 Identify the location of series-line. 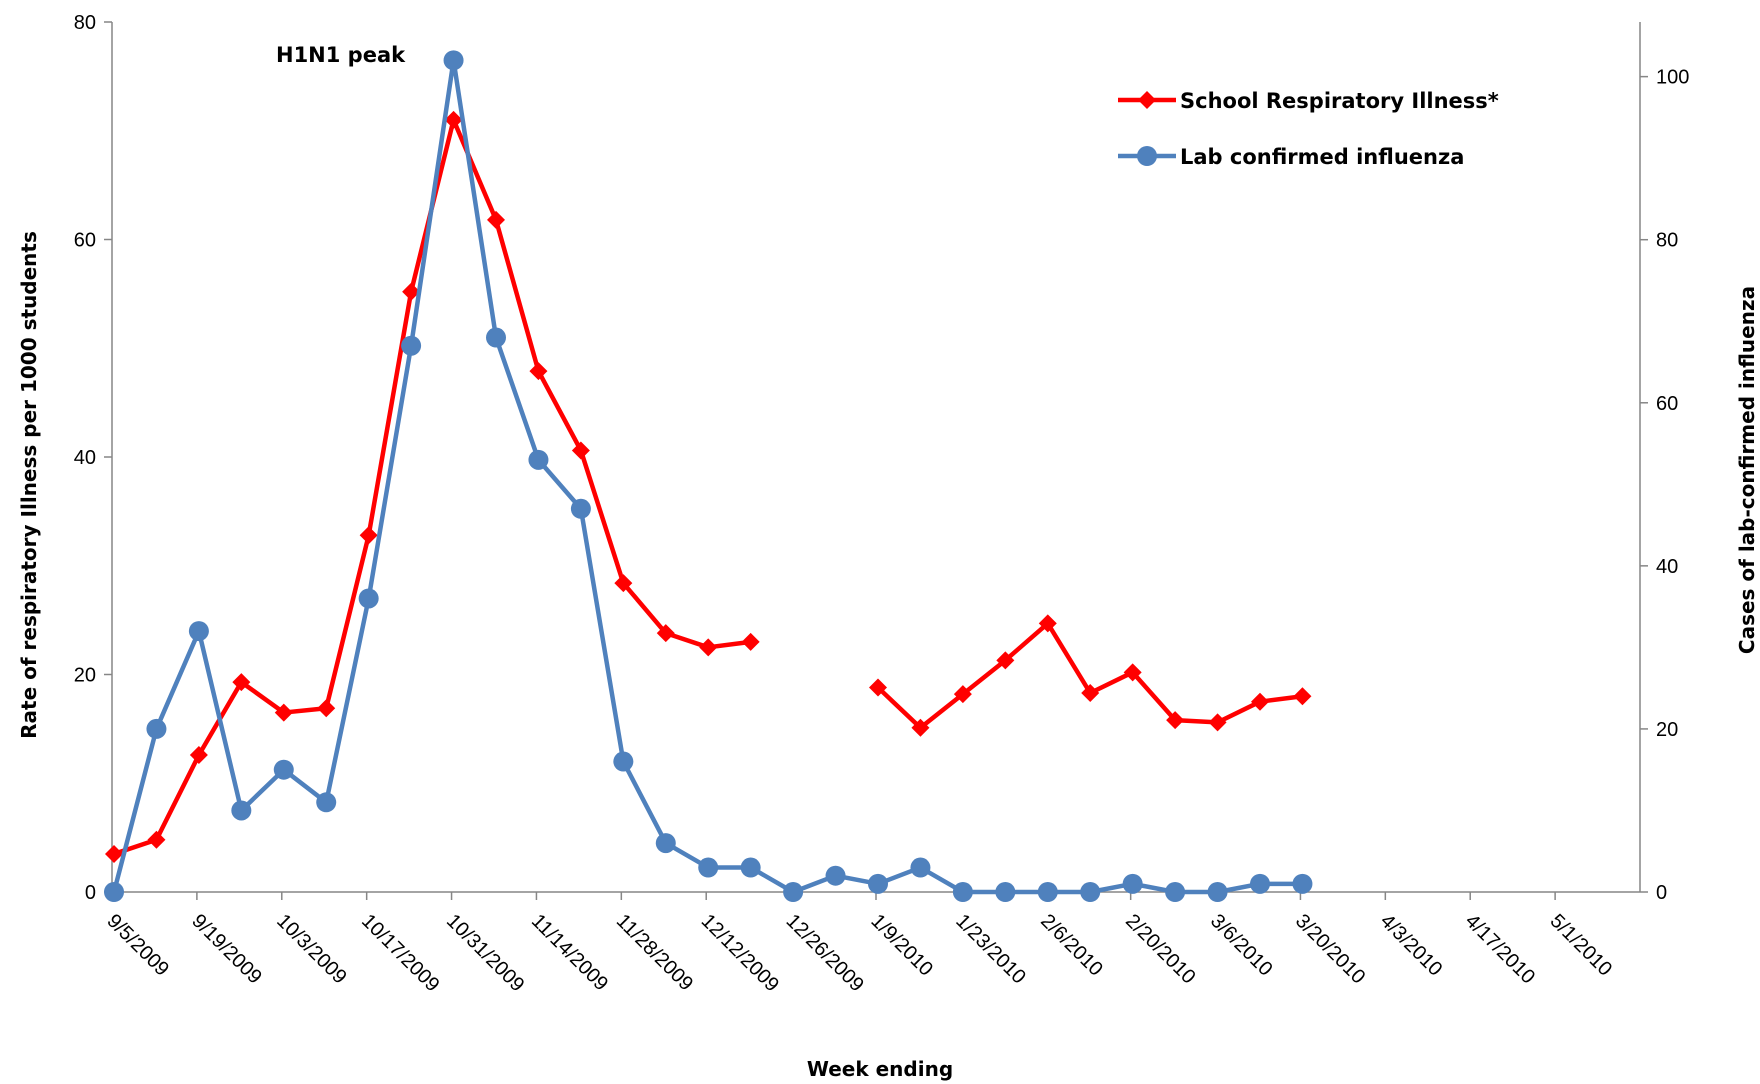
(1089, 676).